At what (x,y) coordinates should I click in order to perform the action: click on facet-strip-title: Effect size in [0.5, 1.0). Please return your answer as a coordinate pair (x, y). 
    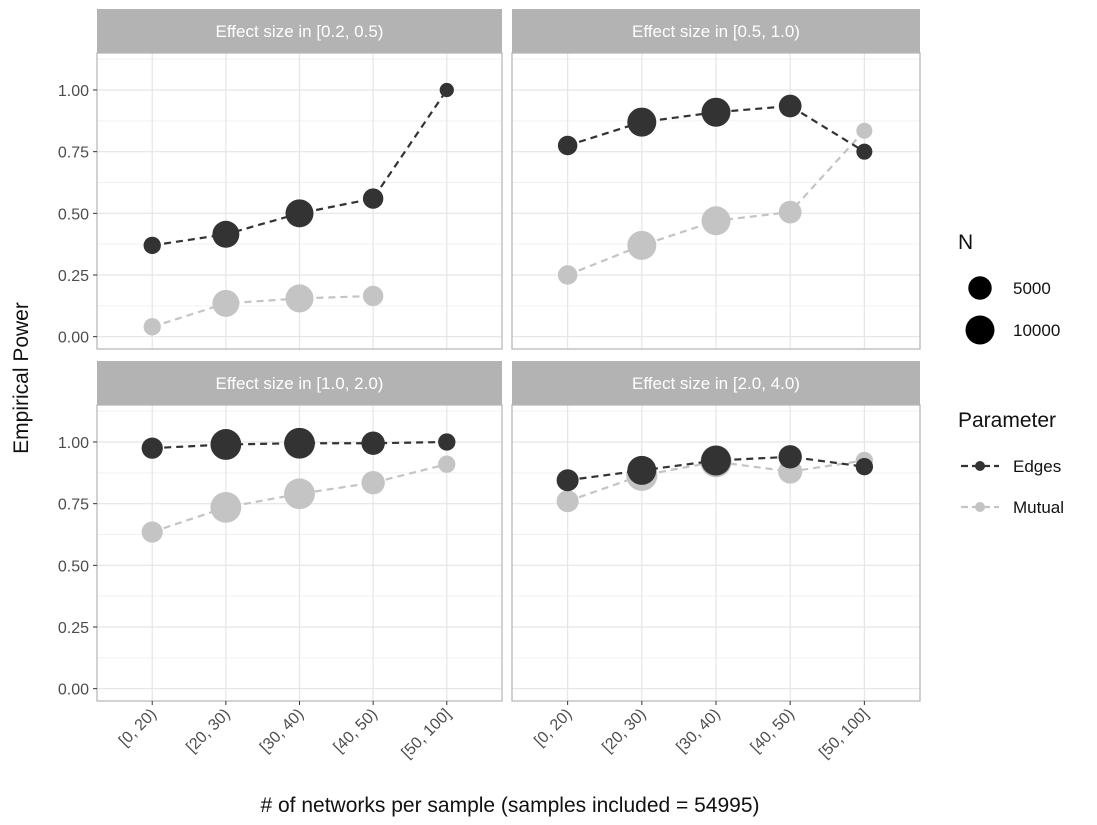
    Looking at the image, I should click on (716, 31).